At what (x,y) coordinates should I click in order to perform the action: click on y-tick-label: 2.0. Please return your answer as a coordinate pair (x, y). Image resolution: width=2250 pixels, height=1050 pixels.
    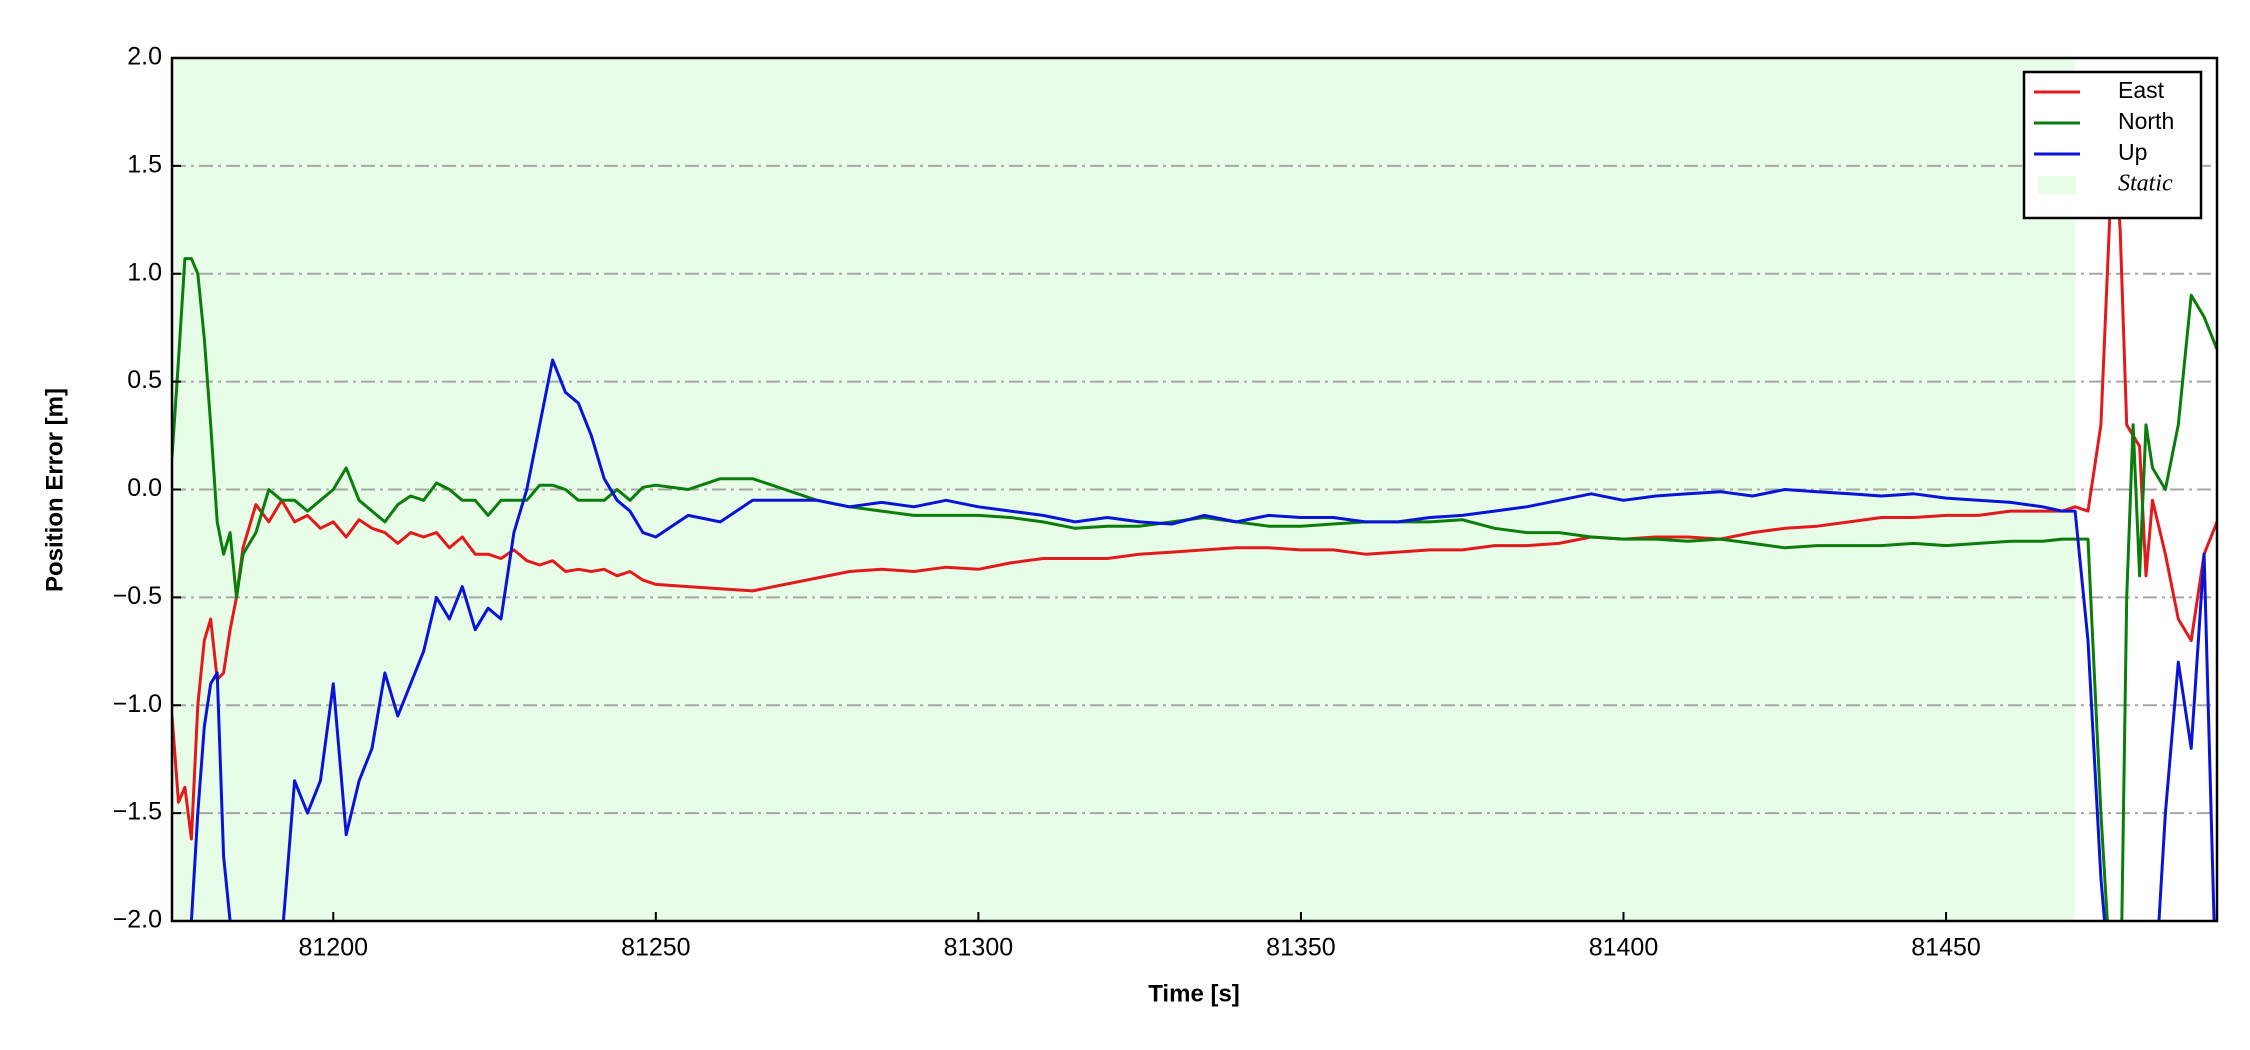
    Looking at the image, I should click on (144, 57).